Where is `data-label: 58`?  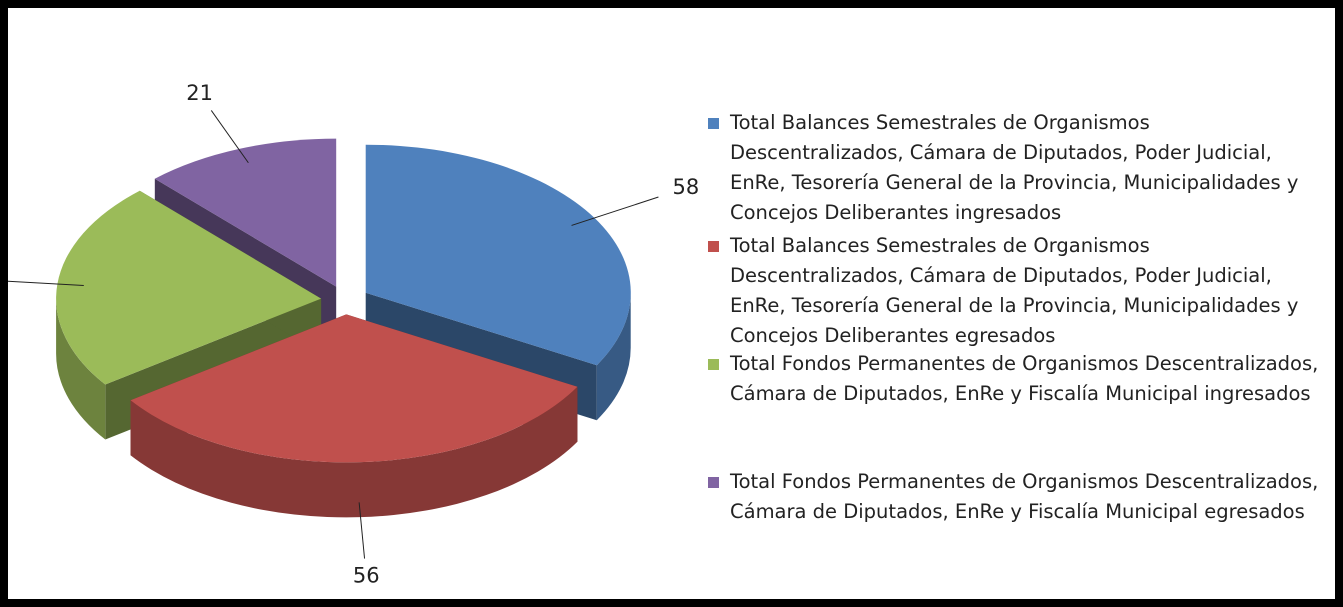 data-label: 58 is located at coordinates (686, 187).